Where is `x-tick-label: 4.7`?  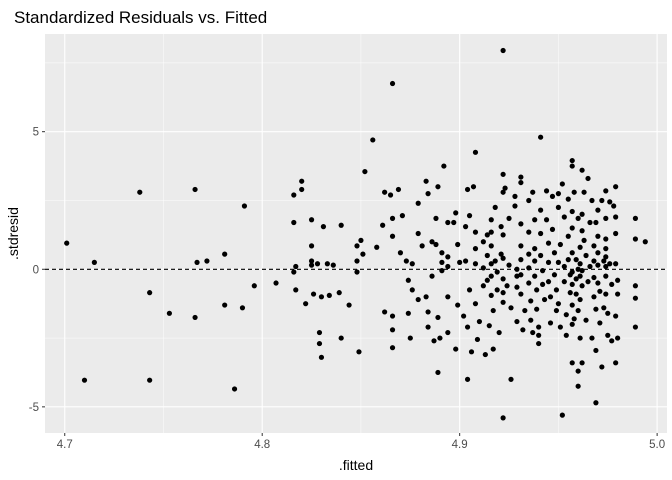 x-tick-label: 4.7 is located at coordinates (65, 445).